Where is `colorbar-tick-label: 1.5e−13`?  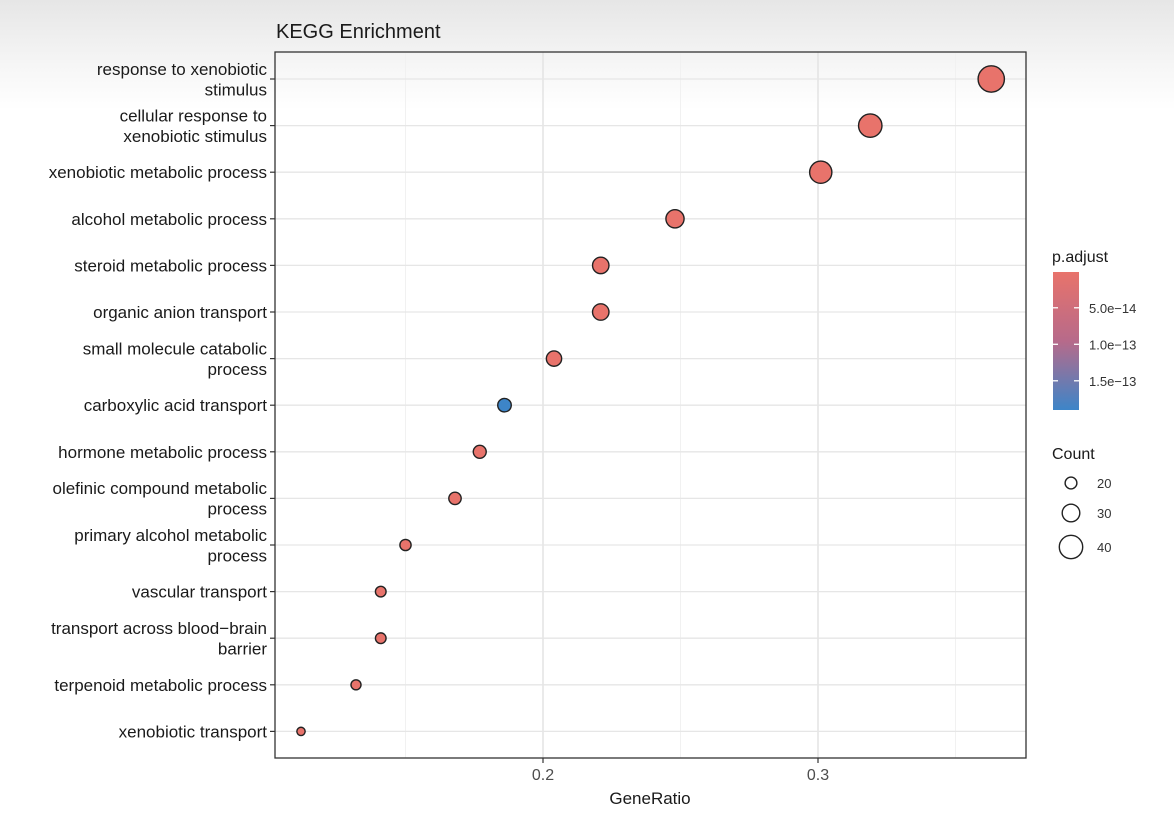 colorbar-tick-label: 1.5e−13 is located at coordinates (1112, 381).